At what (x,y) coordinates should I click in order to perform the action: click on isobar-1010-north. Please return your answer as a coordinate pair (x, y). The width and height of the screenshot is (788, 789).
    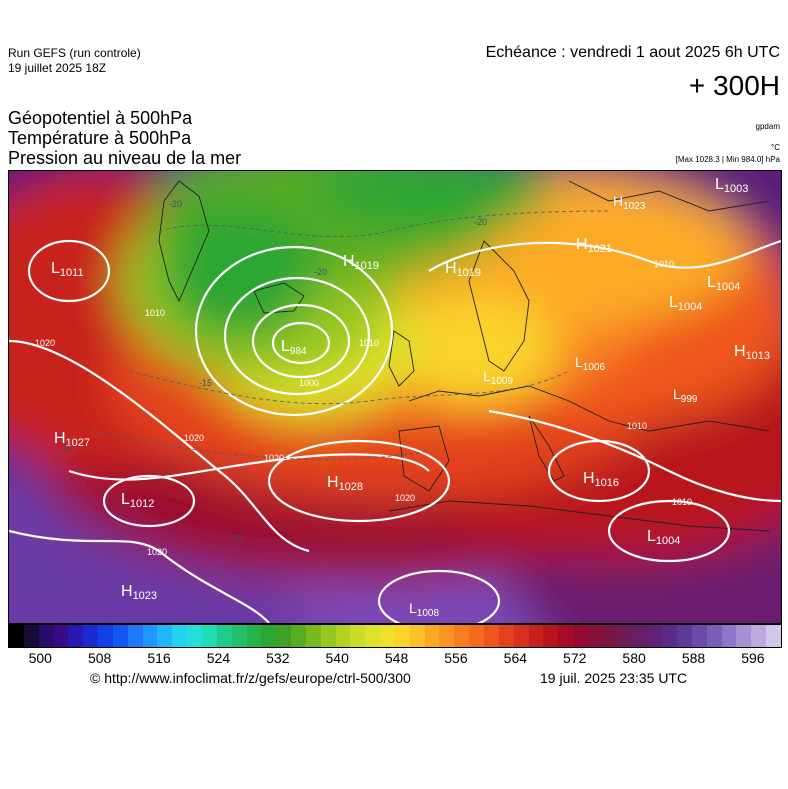
    Looking at the image, I should click on (604, 255).